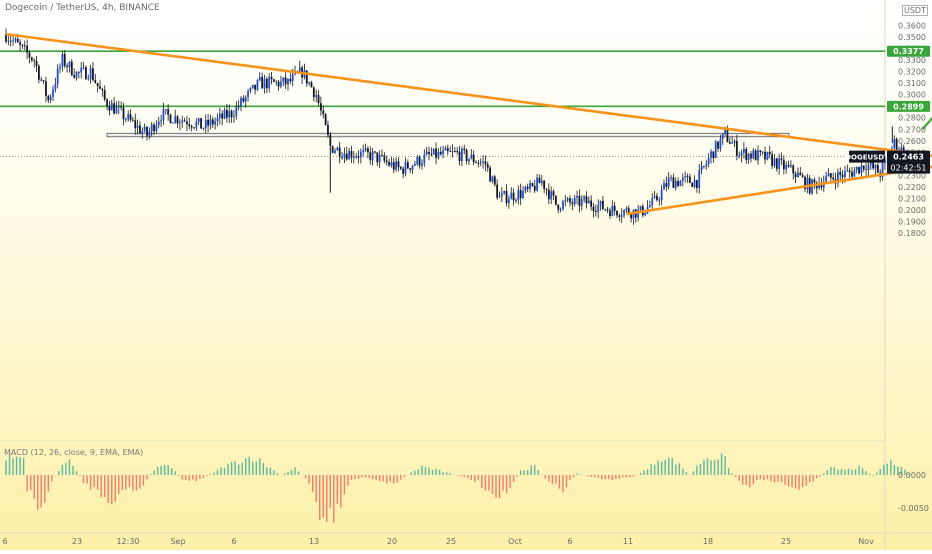  I want to click on time-tick-label: 12:30, so click(127, 541).